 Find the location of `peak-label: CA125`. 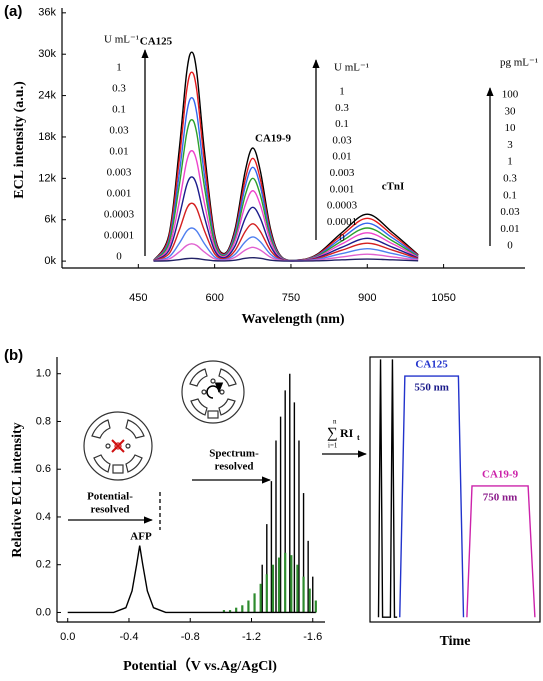

peak-label: CA125 is located at coordinates (156, 42).